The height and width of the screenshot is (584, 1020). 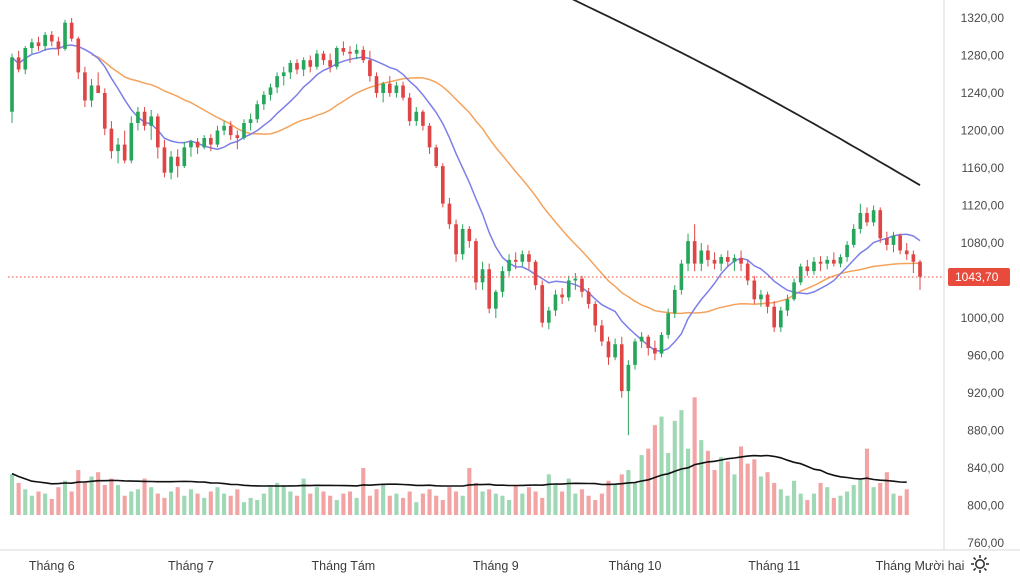 What do you see at coordinates (985, 431) in the screenshot?
I see `y-tick-label: 880,00` at bounding box center [985, 431].